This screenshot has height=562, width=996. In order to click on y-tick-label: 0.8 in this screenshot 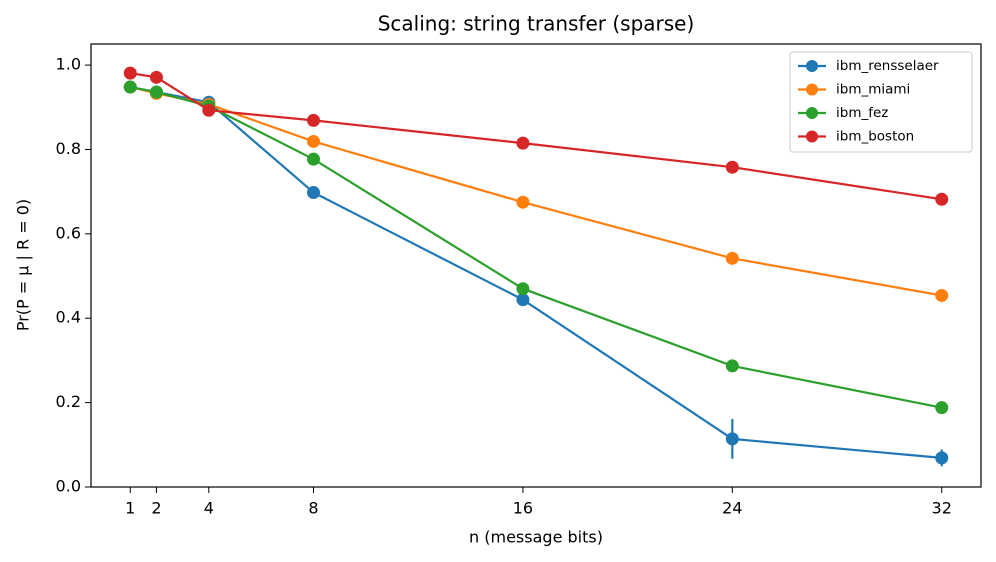, I will do `click(68, 148)`.